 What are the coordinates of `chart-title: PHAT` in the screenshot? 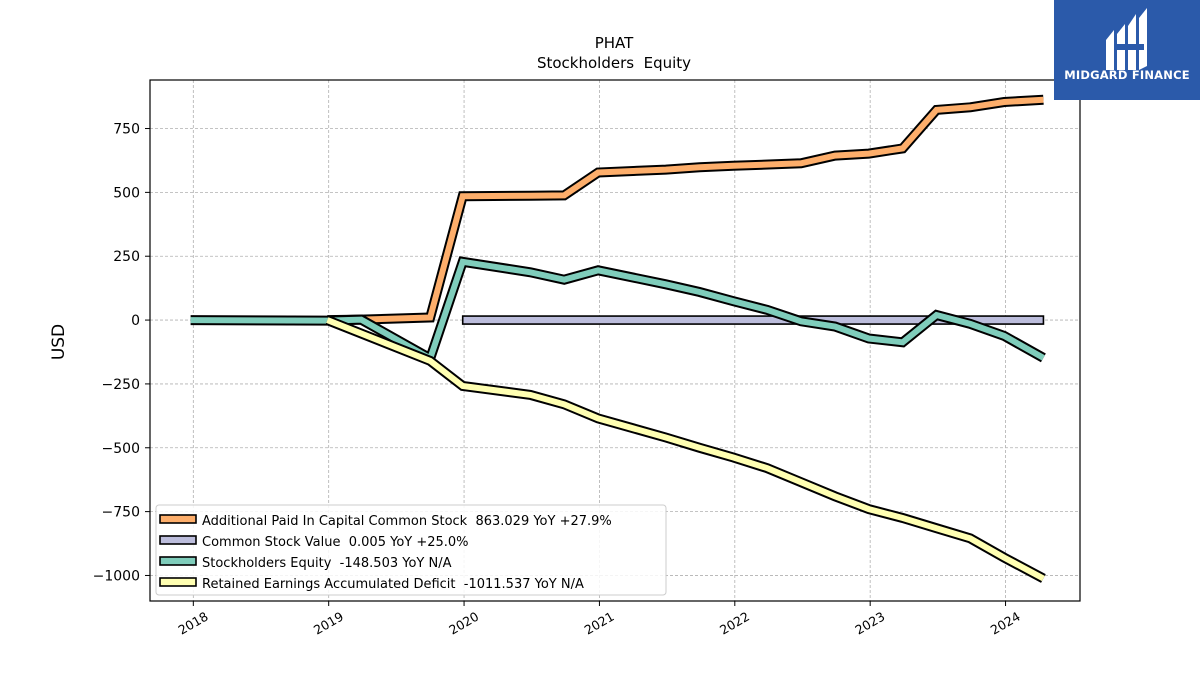 It's located at (614, 43).